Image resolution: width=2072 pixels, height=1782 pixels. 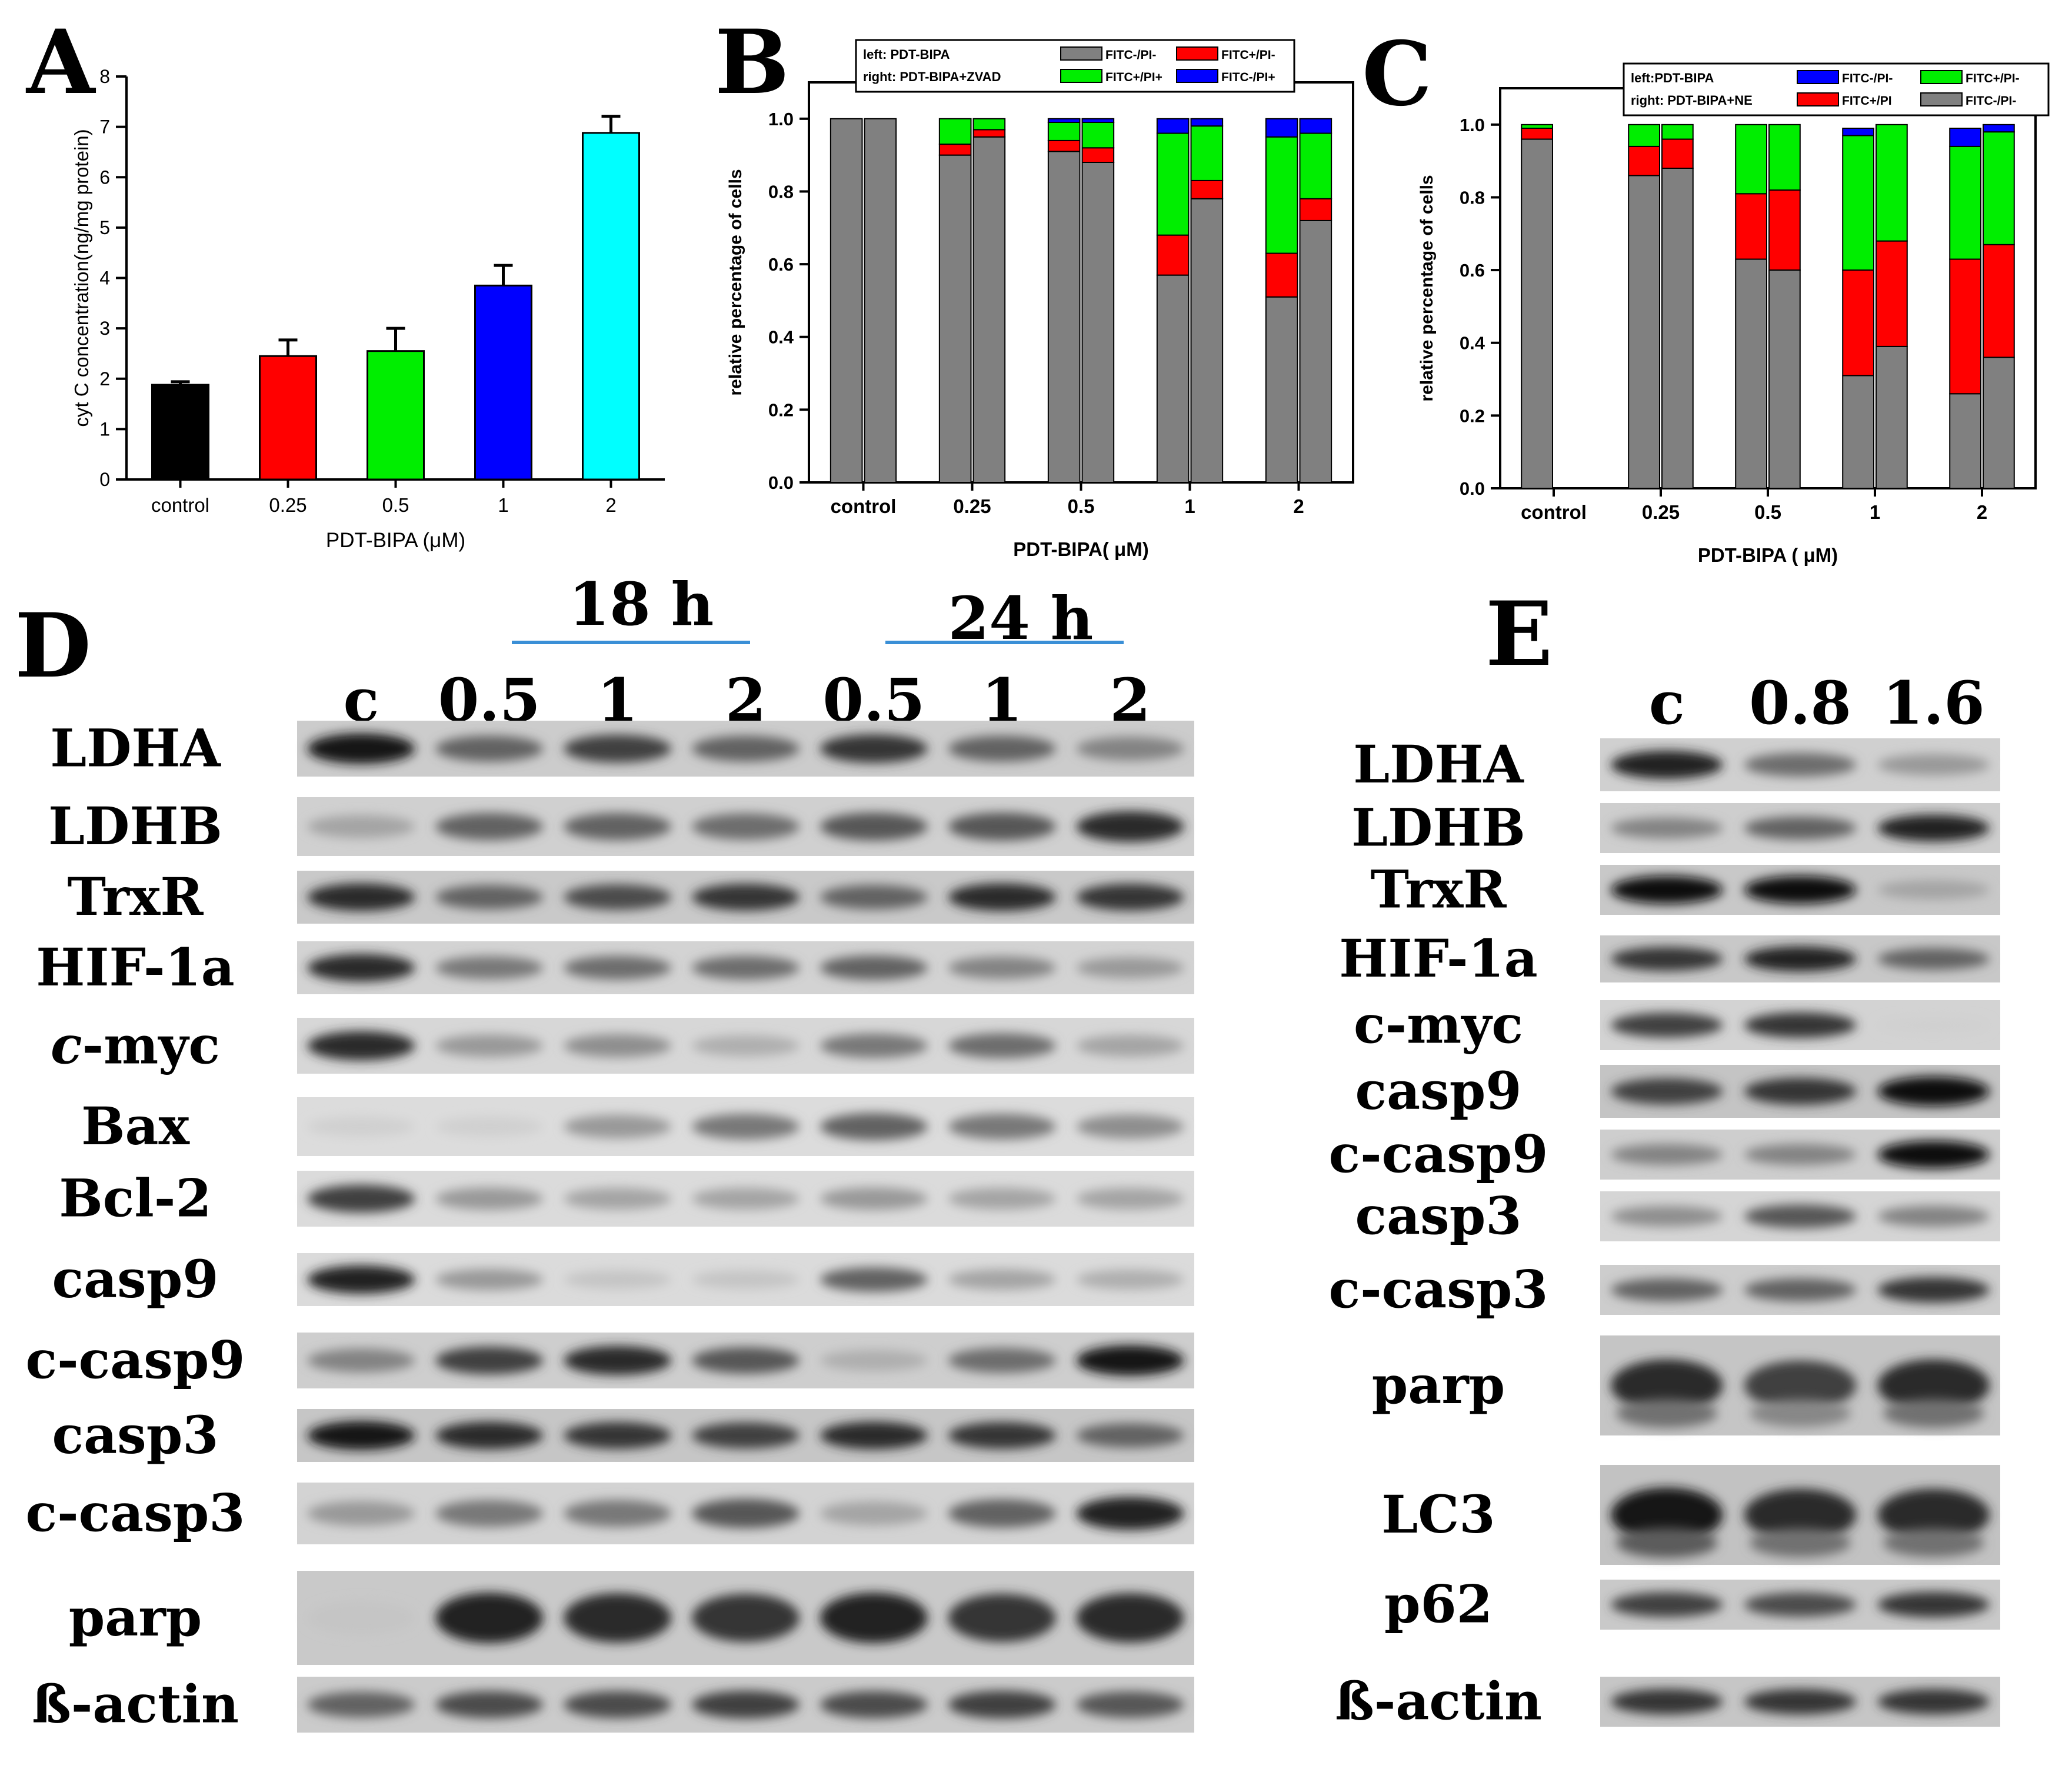 What do you see at coordinates (1965, 202) in the screenshot?
I see `bar-segment-left-2-FITC+/PI-` at bounding box center [1965, 202].